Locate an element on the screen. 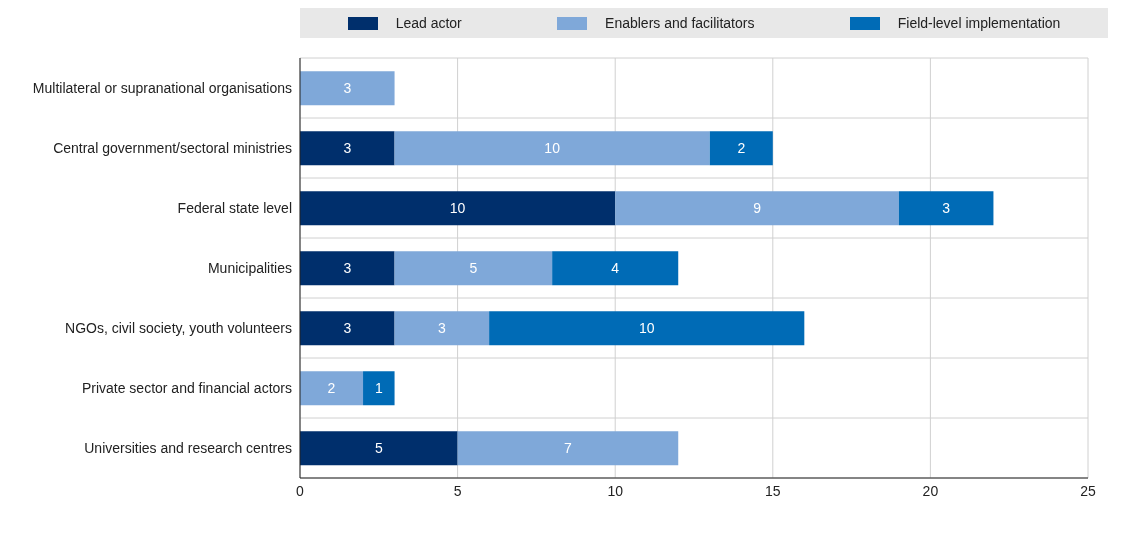  y-tick-label: Private sector and financial actors is located at coordinates (186, 387).